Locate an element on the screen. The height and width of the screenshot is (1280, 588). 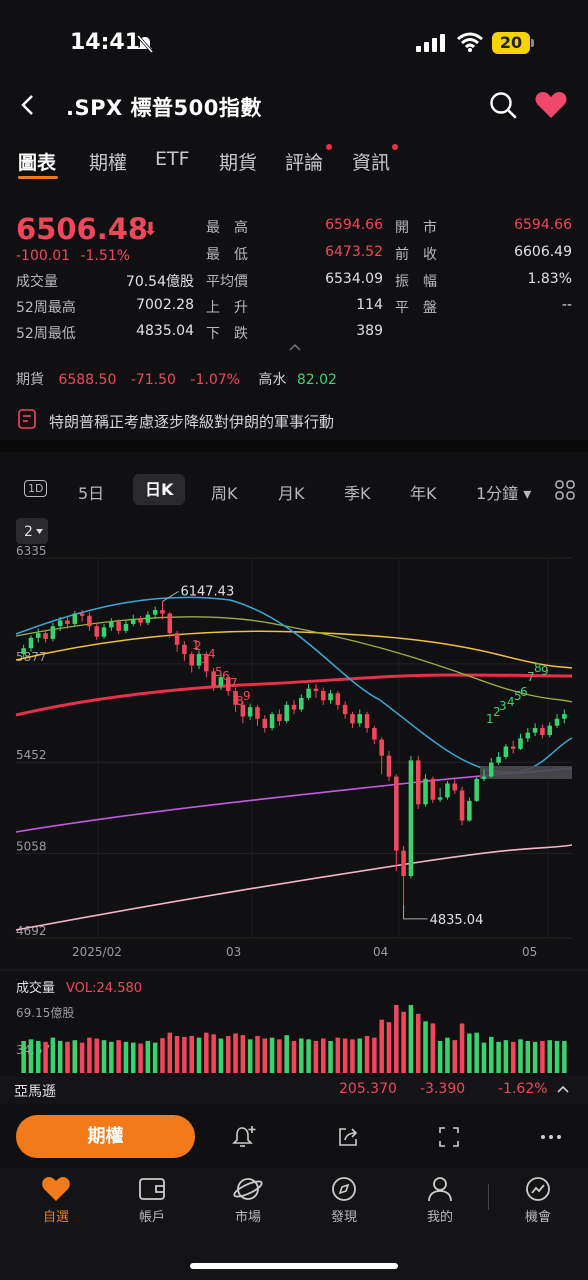
favorite-heart-icon is located at coordinates (551, 105).